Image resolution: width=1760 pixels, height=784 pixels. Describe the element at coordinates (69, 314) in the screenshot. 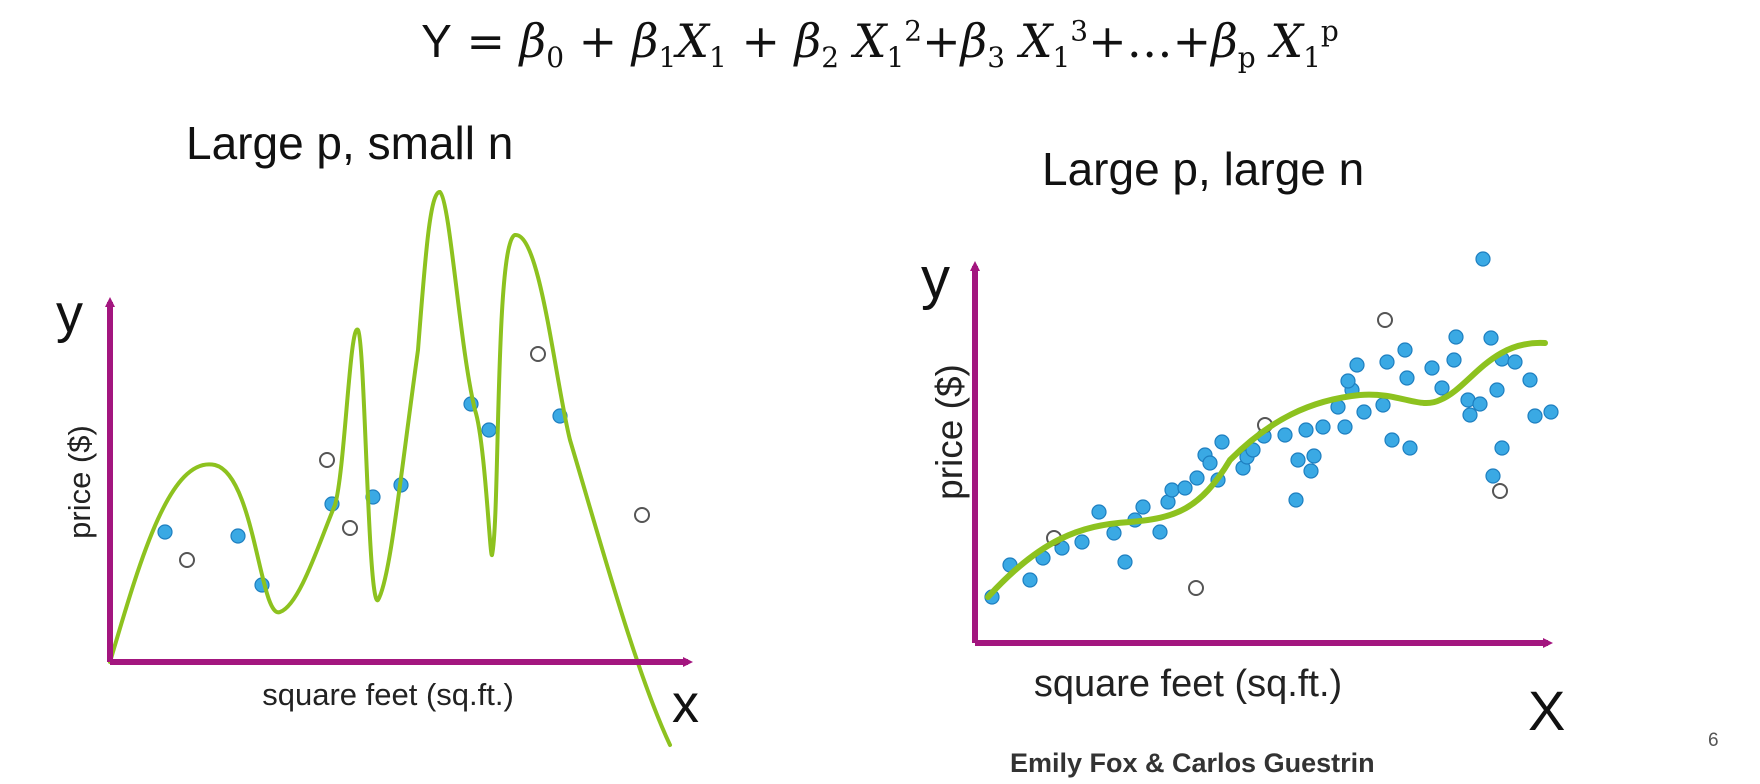

I see `left-y-axis-letter: y` at that location.